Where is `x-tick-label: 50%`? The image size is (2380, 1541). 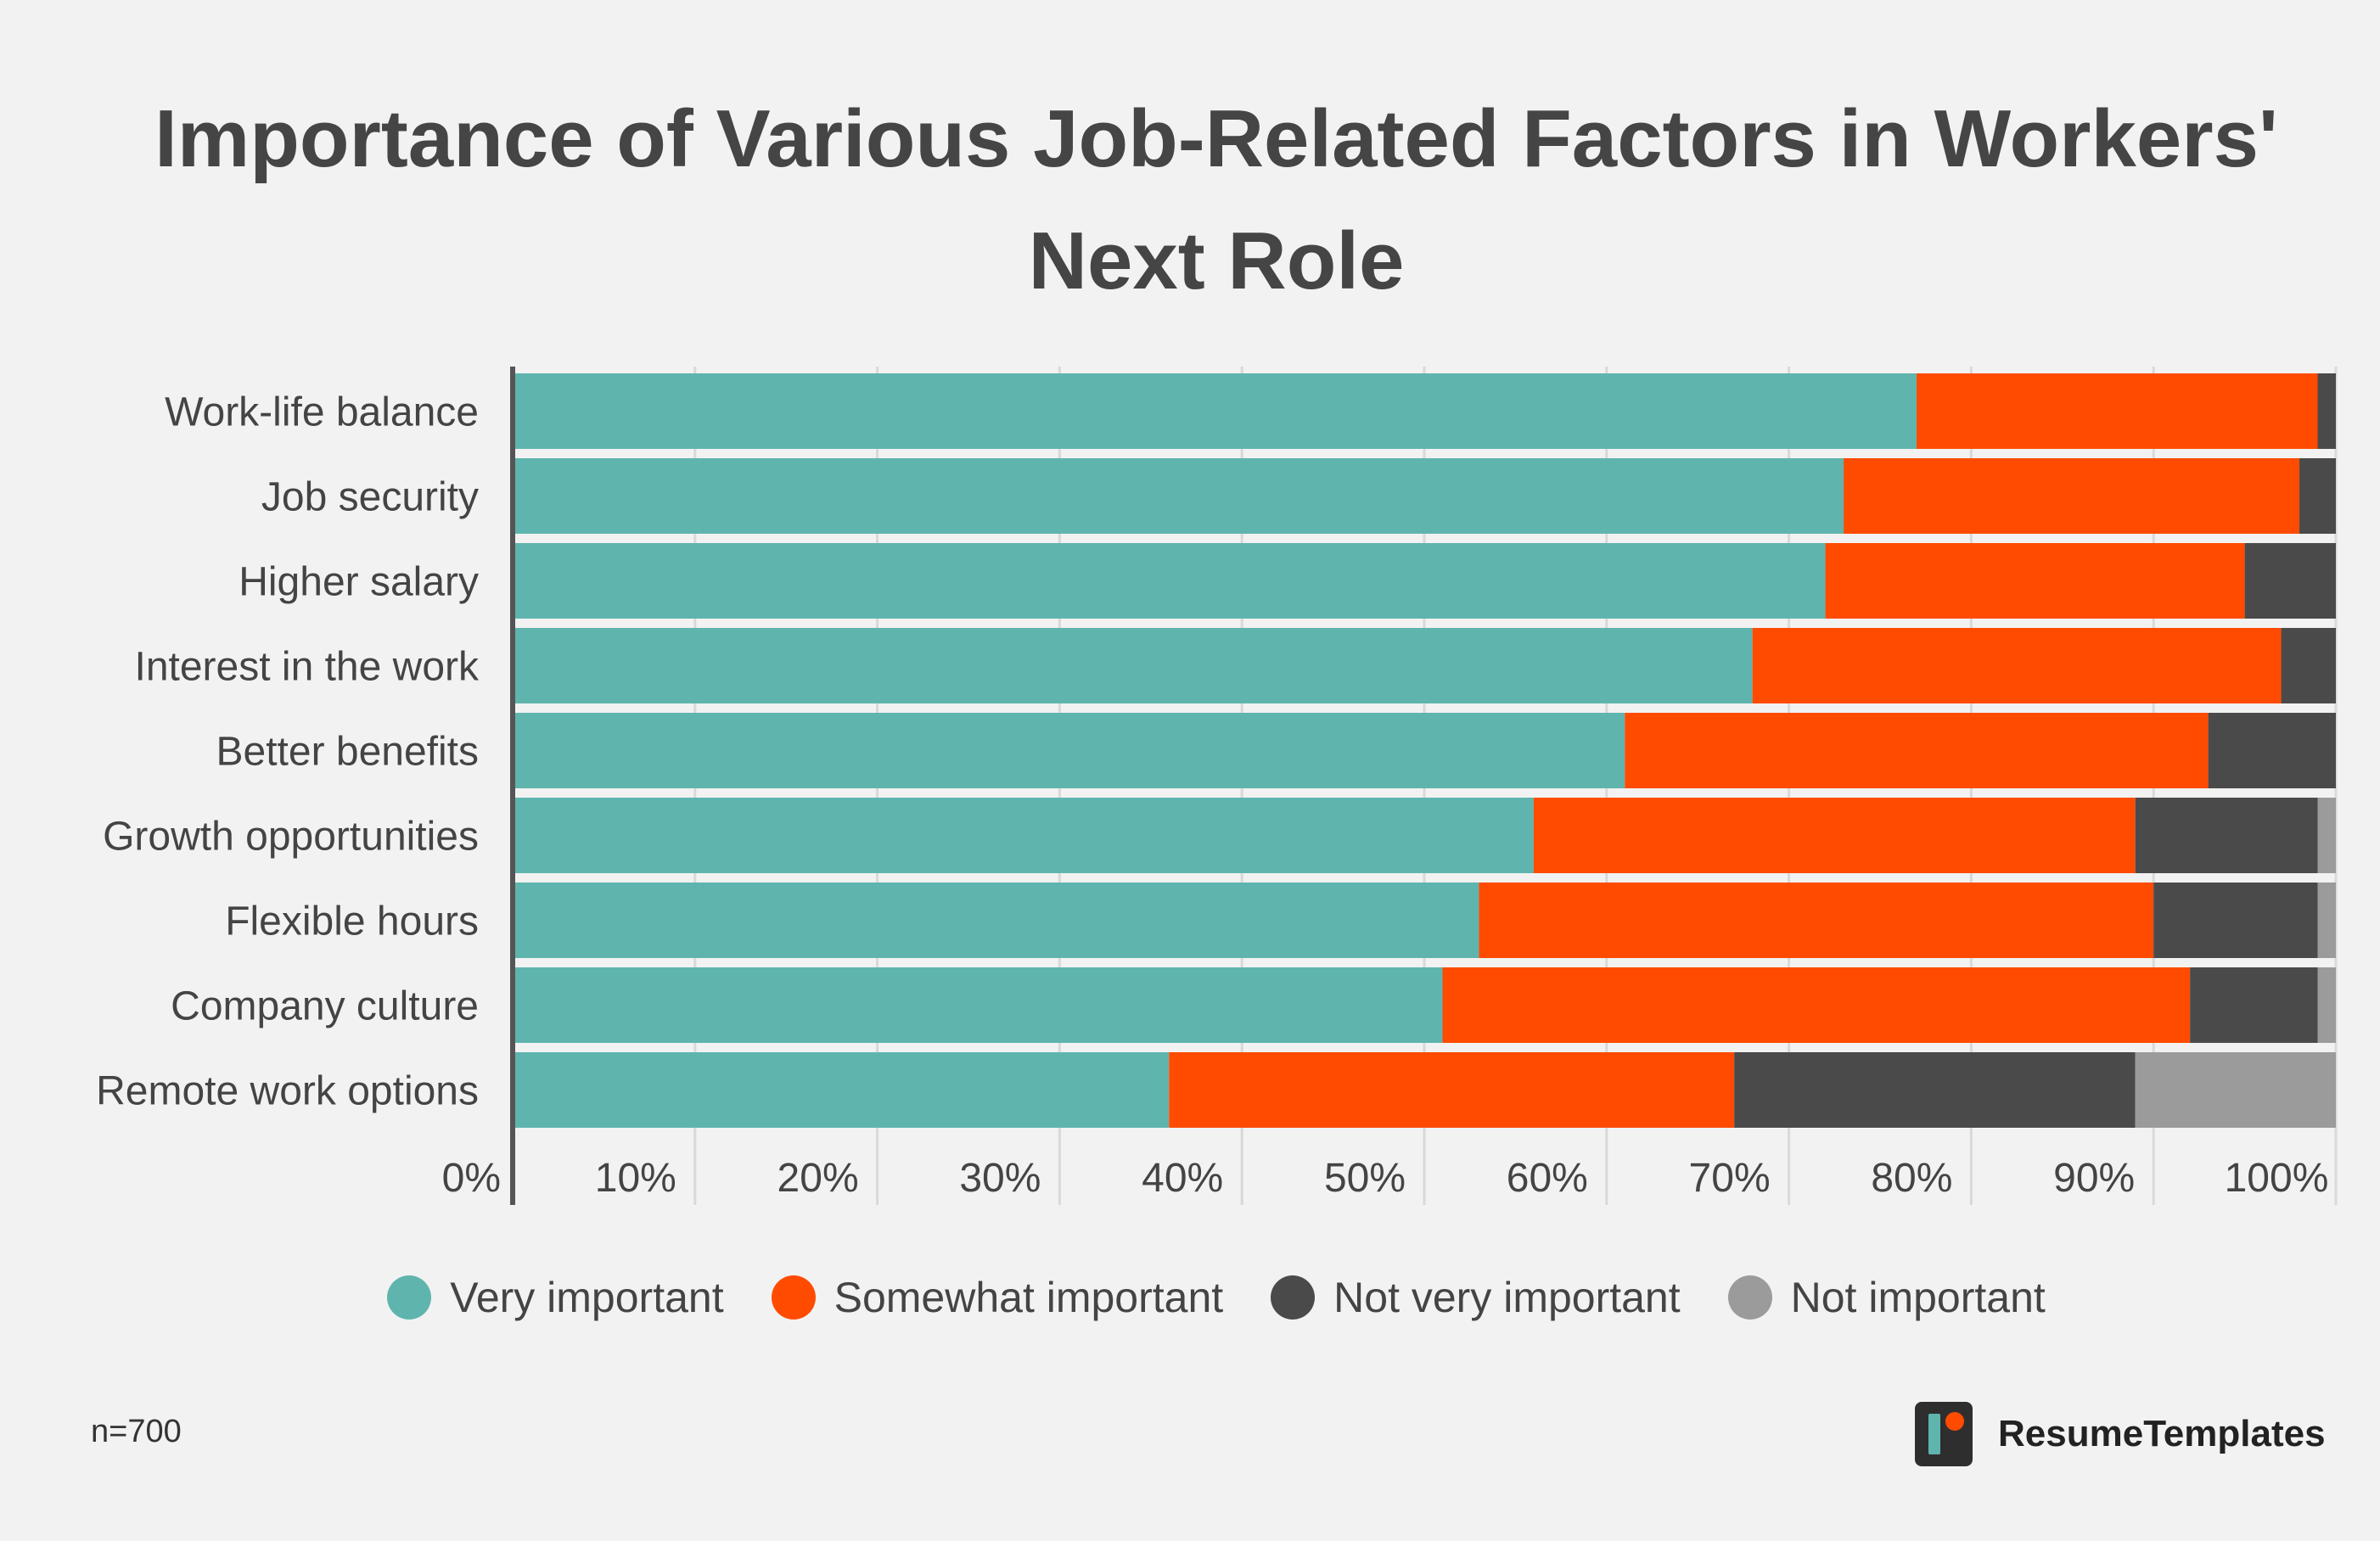
x-tick-label: 50% is located at coordinates (1365, 1178).